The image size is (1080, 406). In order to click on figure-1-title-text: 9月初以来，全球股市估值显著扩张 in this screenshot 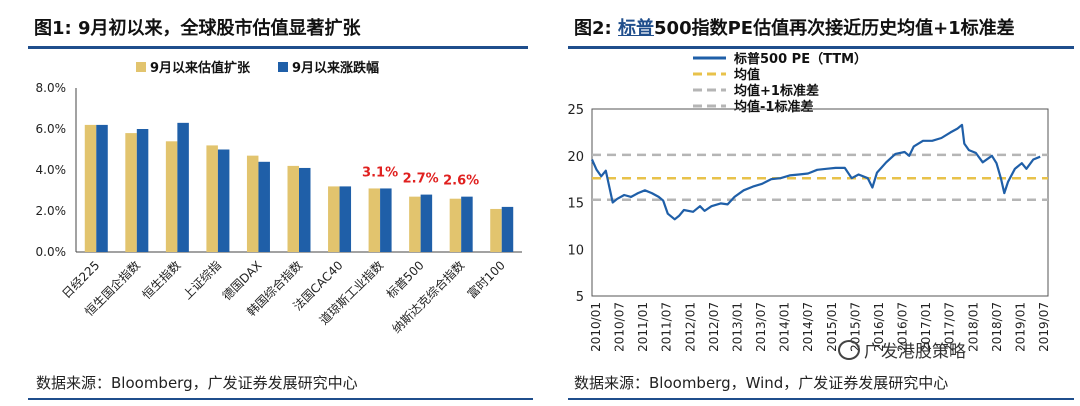, I will do `click(219, 28)`.